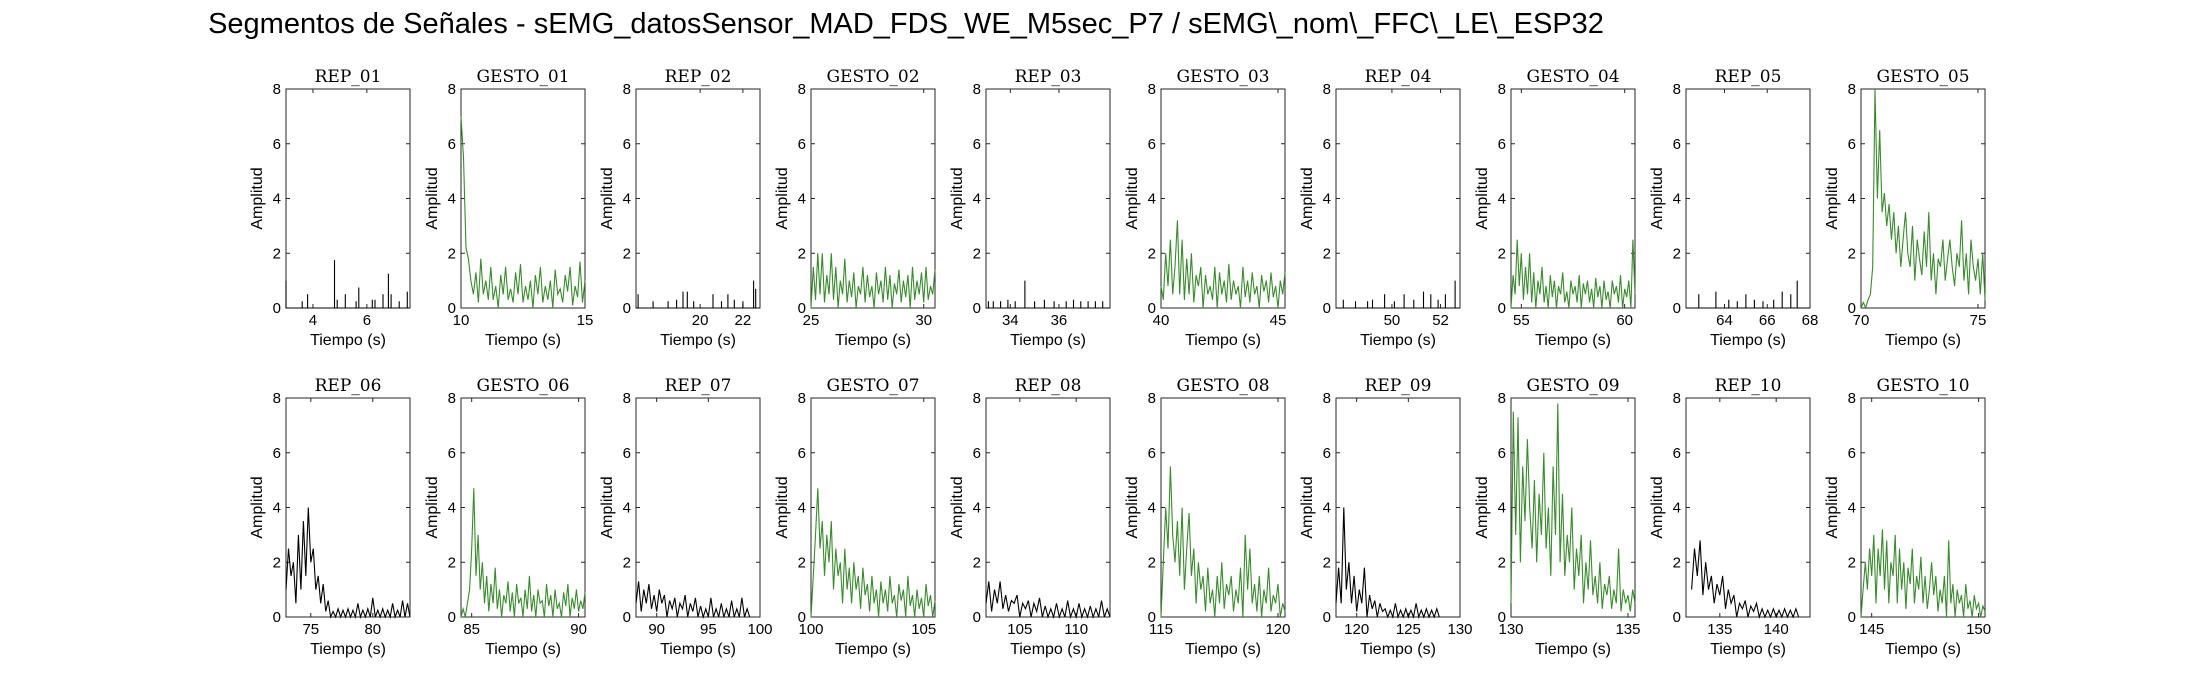 This screenshot has width=2187, height=688. Describe the element at coordinates (872, 386) in the screenshot. I see `subplot-title-gesto-07: GESTO_07` at that location.